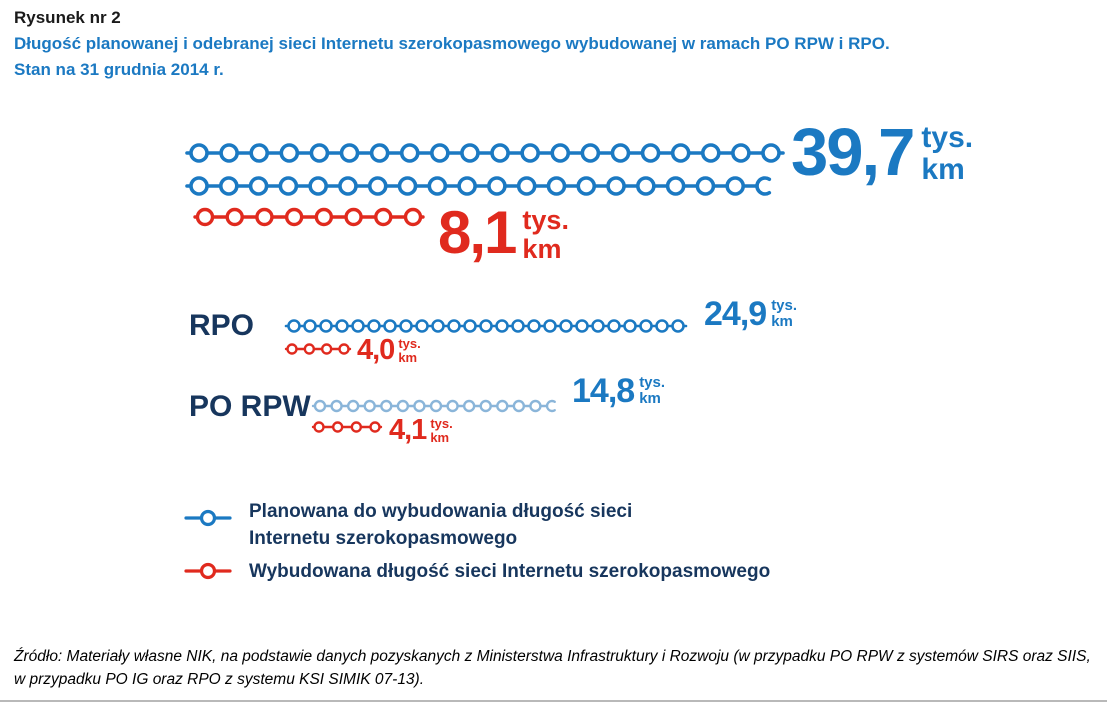 Image resolution: width=1107 pixels, height=705 pixels. Describe the element at coordinates (347, 427) in the screenshot. I see `chain-porpw-built` at that location.